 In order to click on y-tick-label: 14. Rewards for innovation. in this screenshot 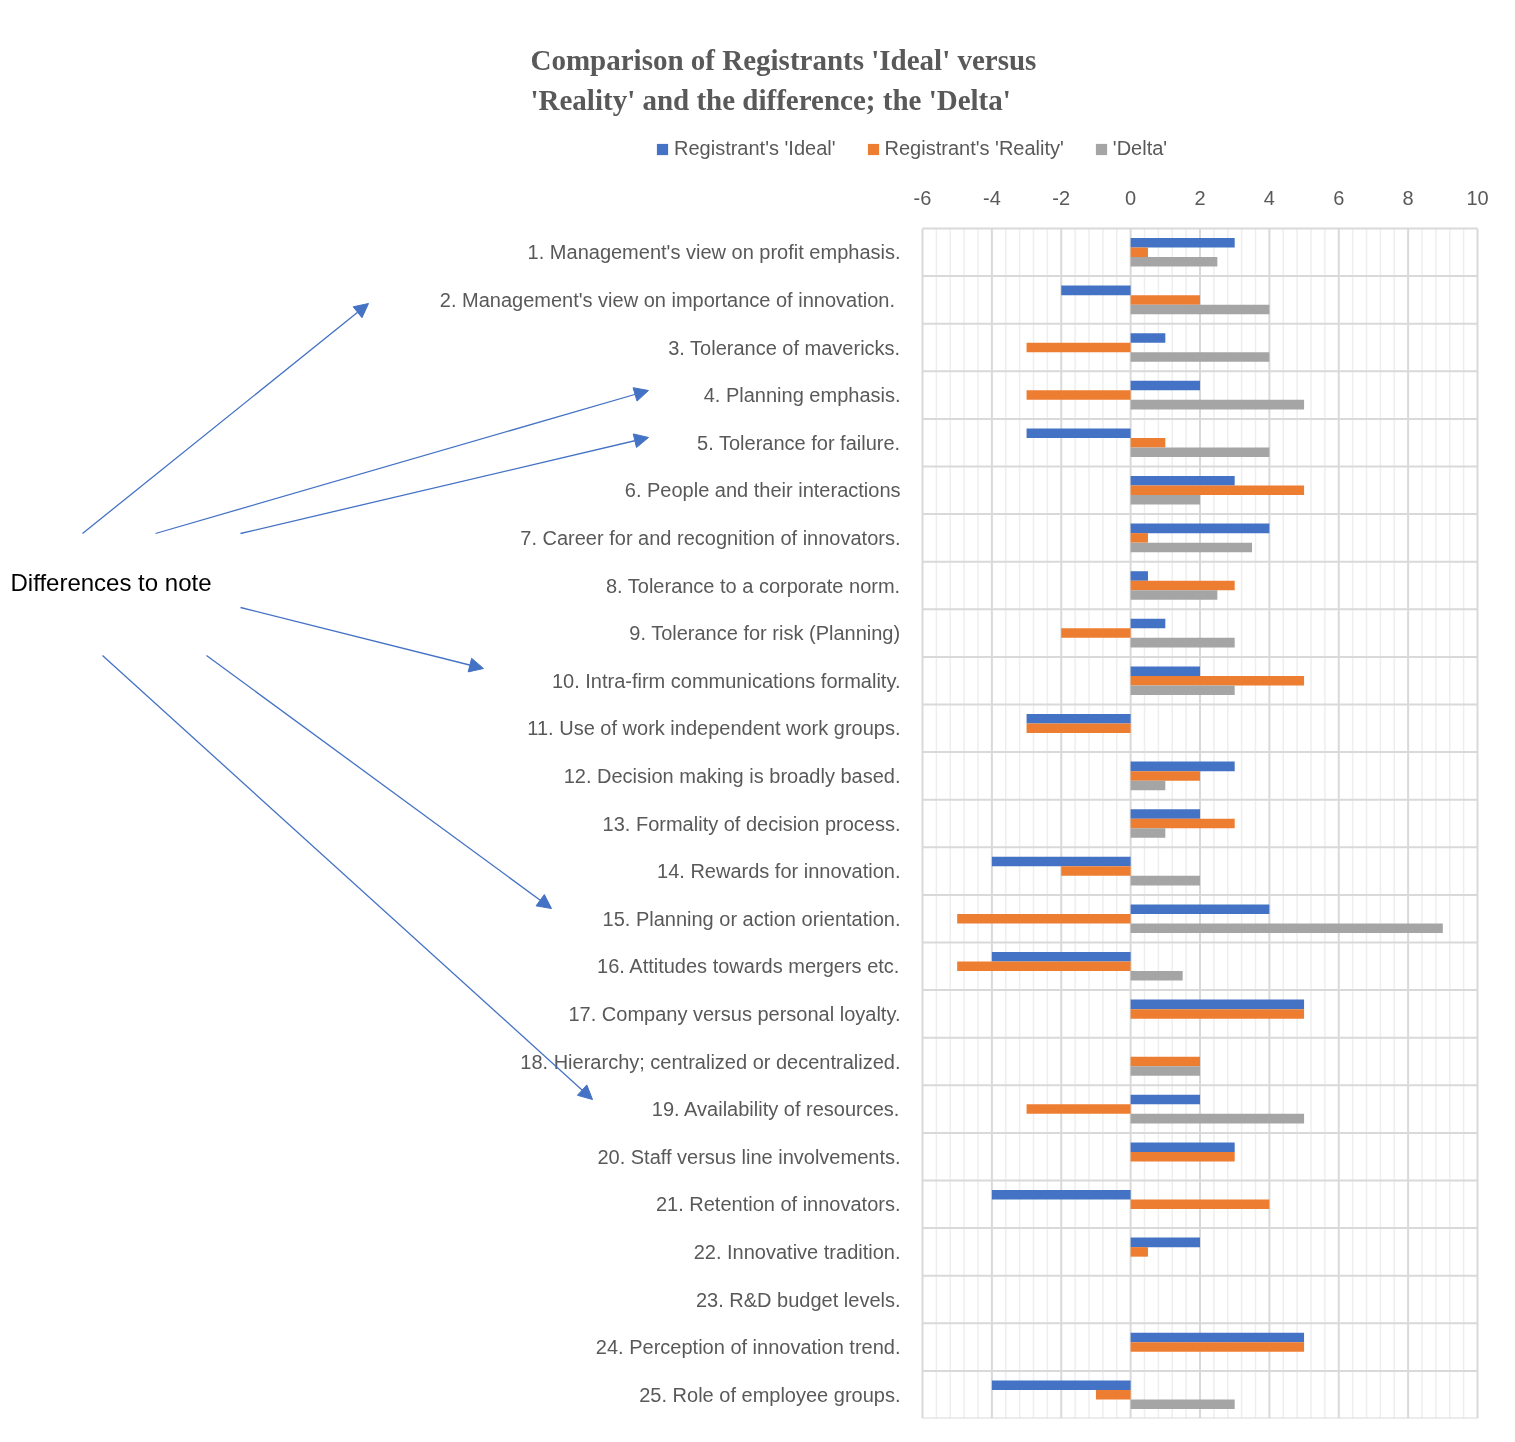, I will do `click(779, 871)`.